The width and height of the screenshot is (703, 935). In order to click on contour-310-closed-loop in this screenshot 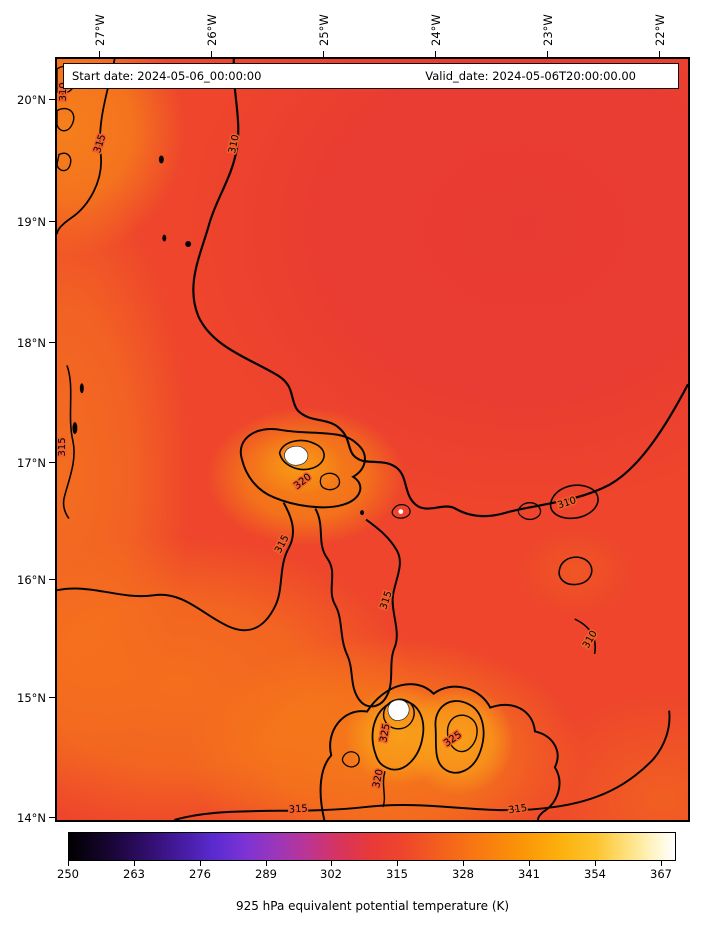, I will do `click(574, 502)`.